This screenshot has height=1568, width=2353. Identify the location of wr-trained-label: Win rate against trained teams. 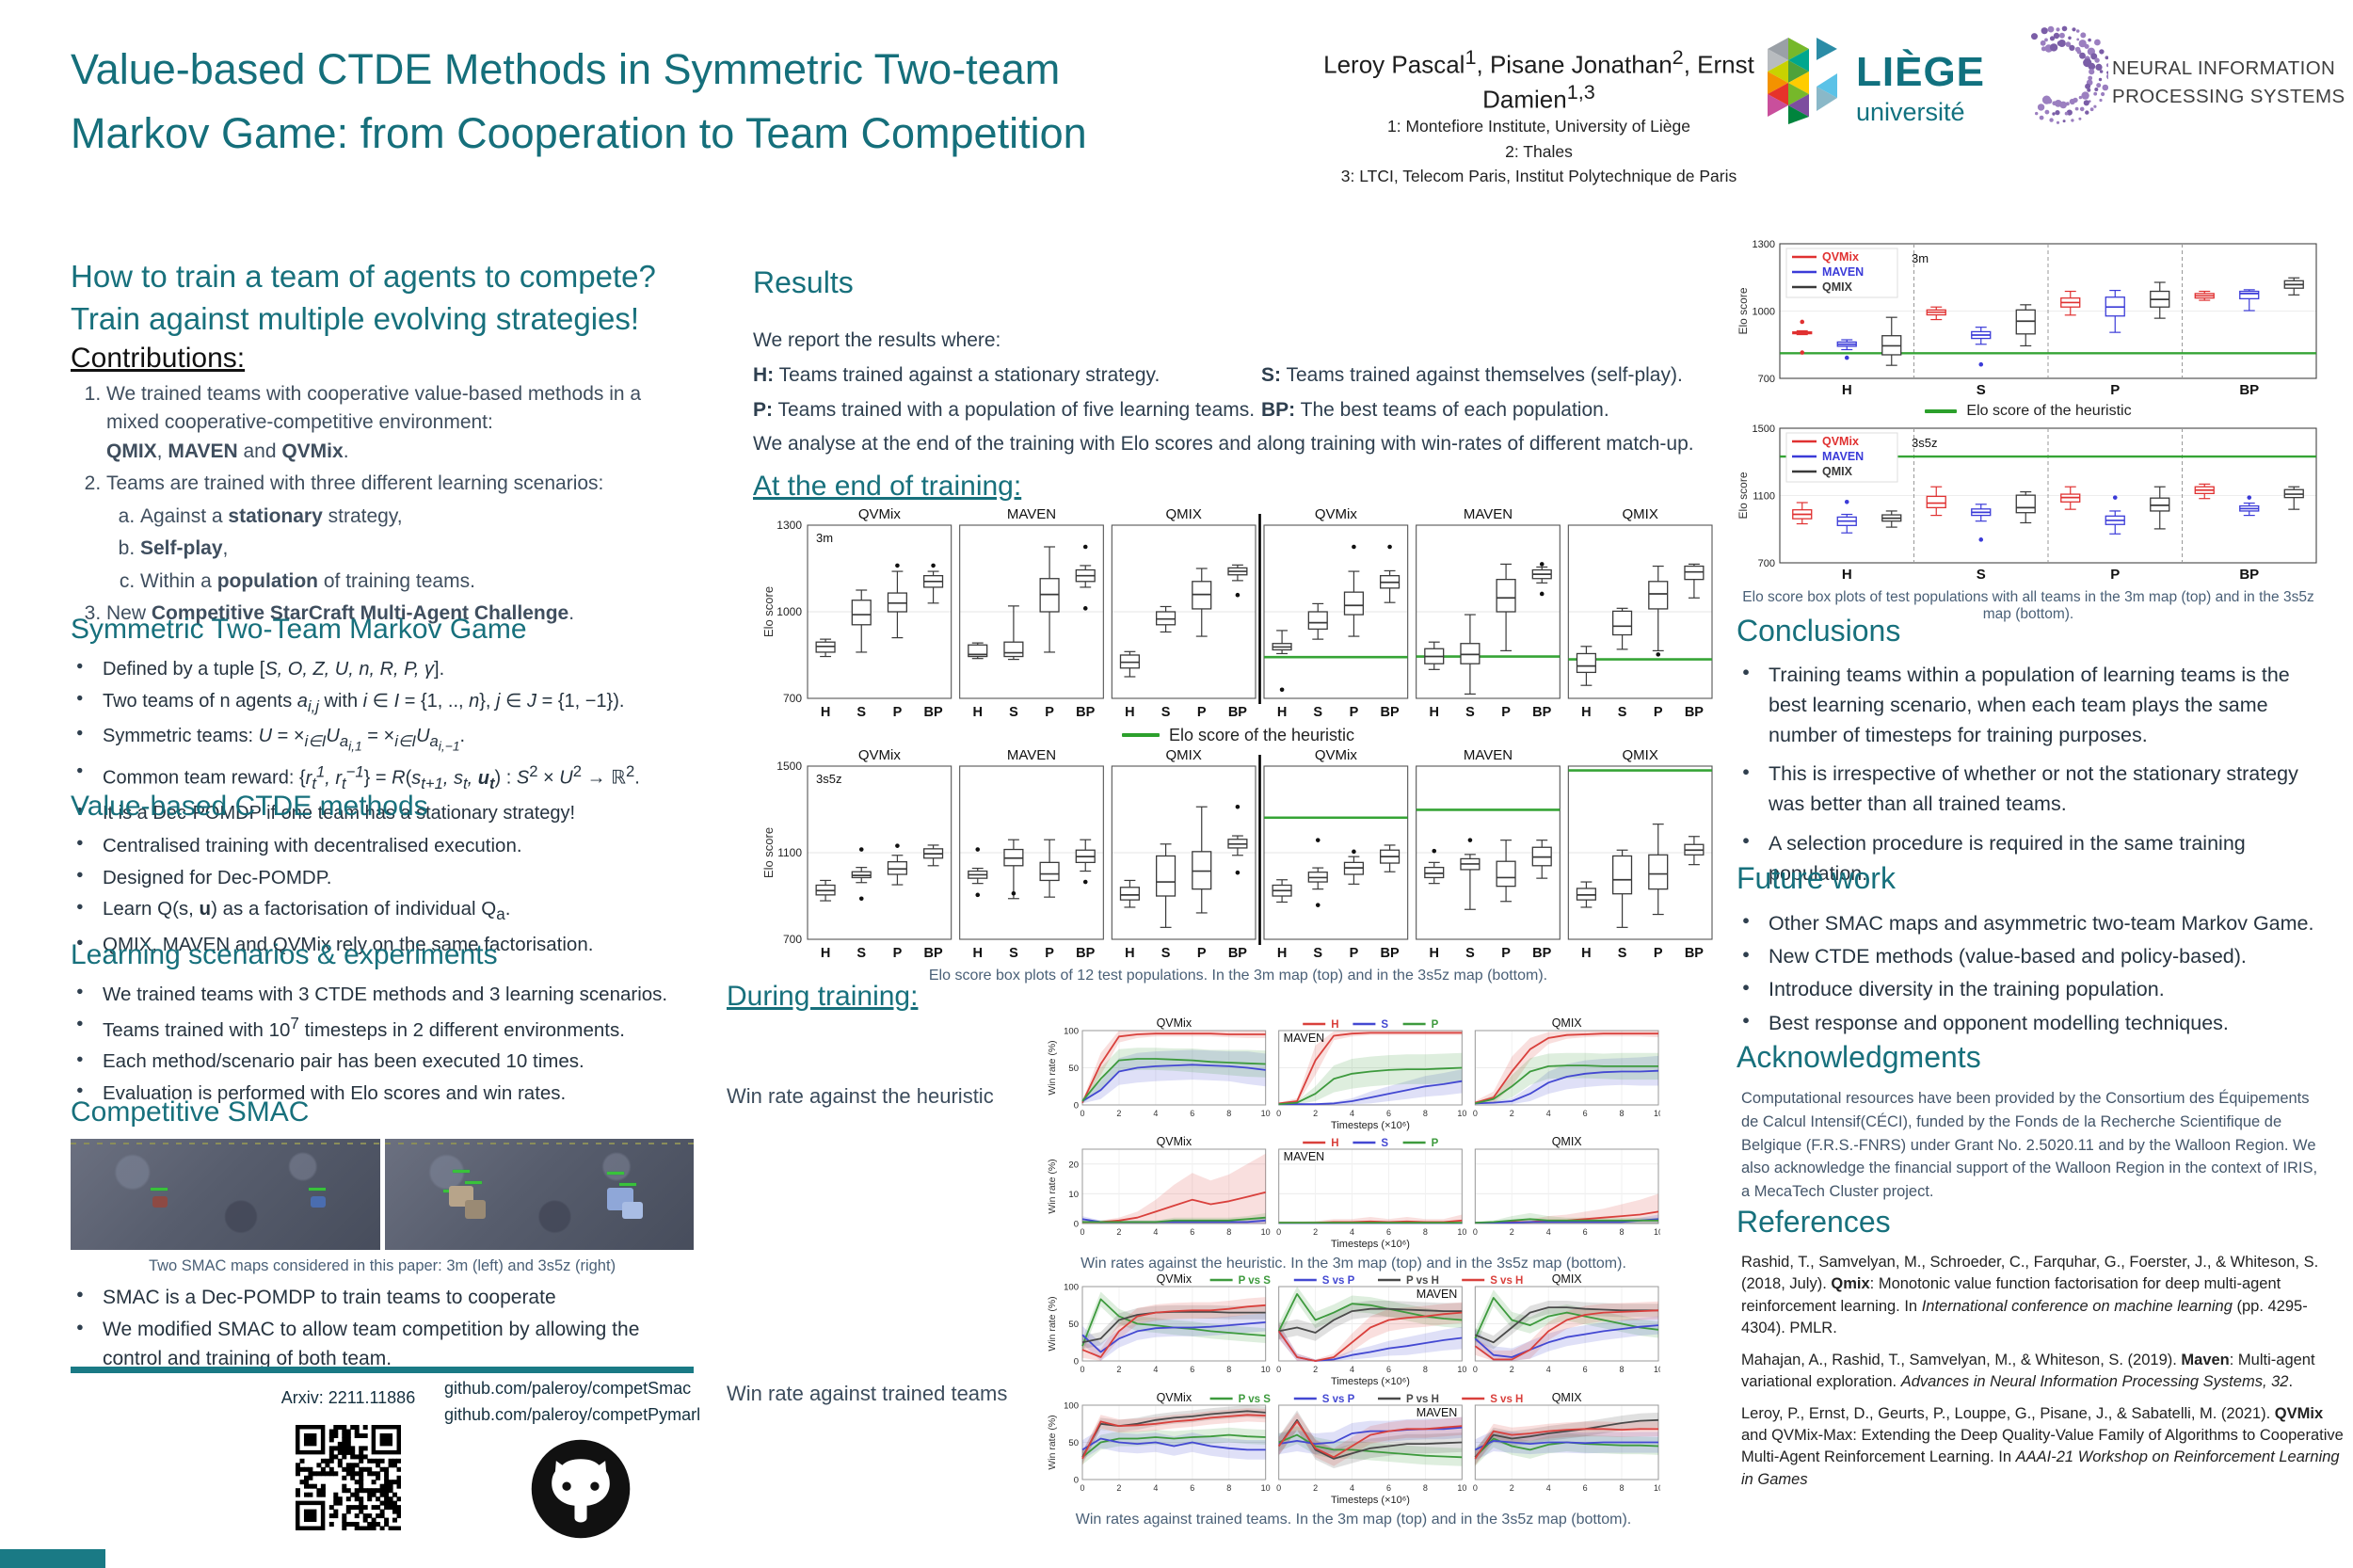
(867, 1393).